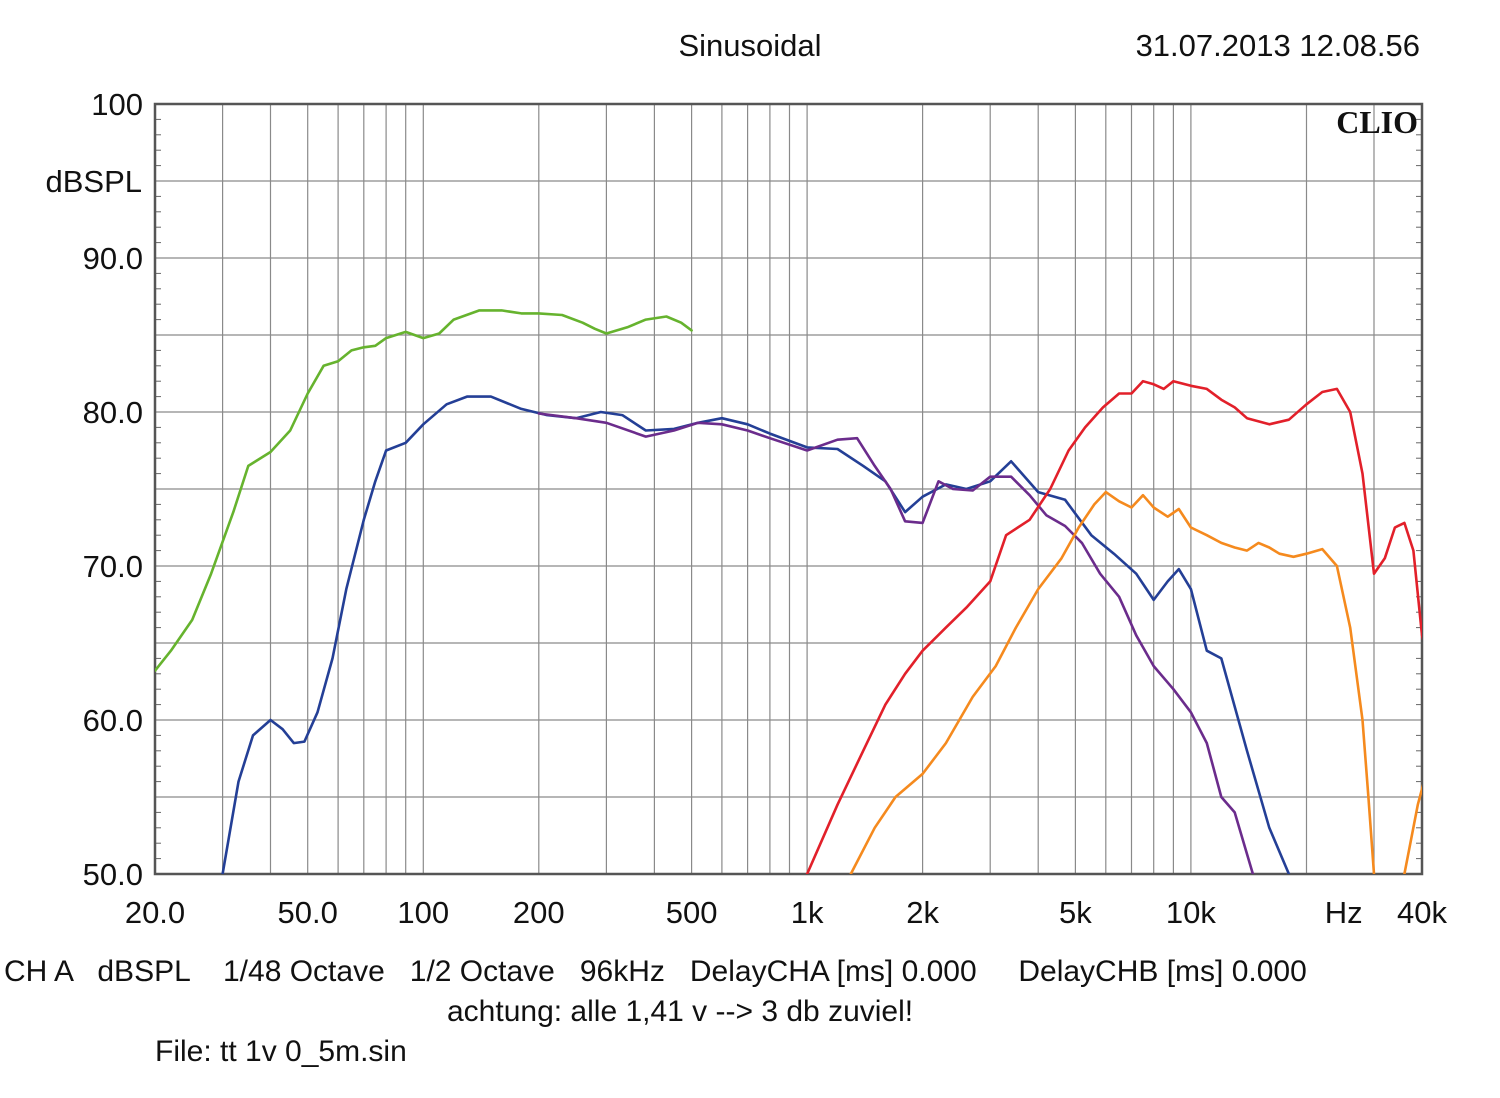 This screenshot has width=1500, height=1098. I want to click on x-tick-label: 5k, so click(1075, 912).